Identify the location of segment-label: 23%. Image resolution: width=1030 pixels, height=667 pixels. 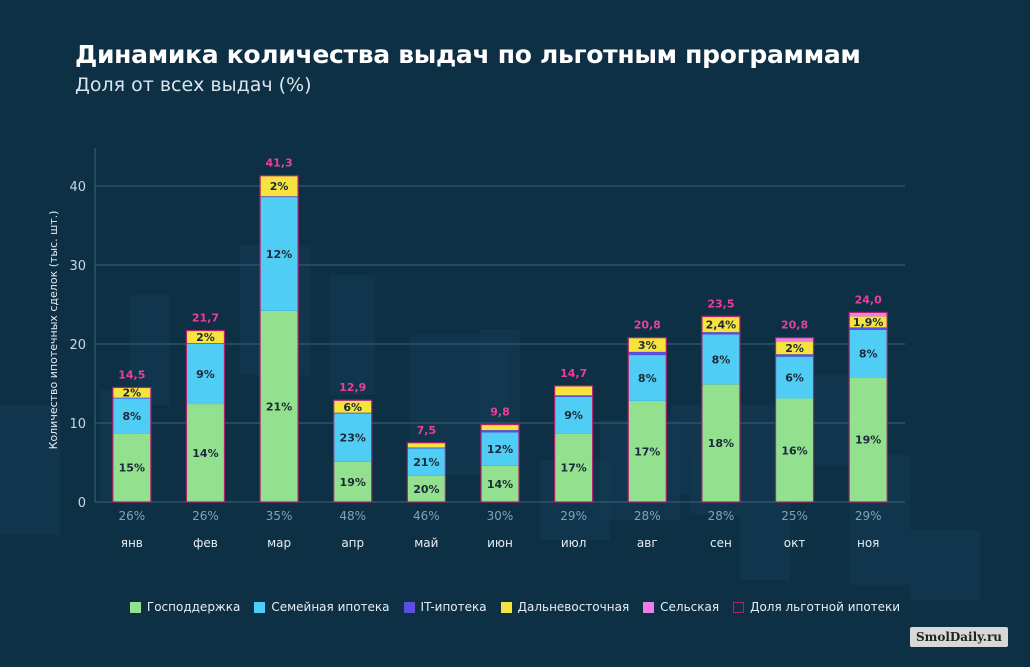
(353, 438).